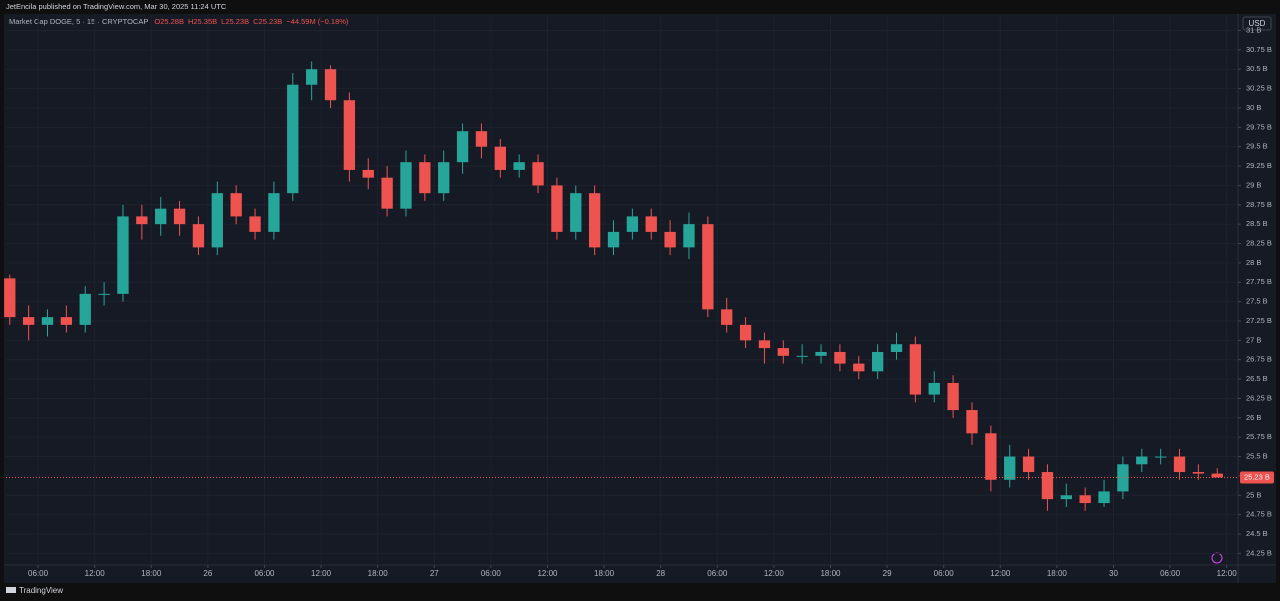  What do you see at coordinates (1113, 573) in the screenshot?
I see `x-tick-label: 30` at bounding box center [1113, 573].